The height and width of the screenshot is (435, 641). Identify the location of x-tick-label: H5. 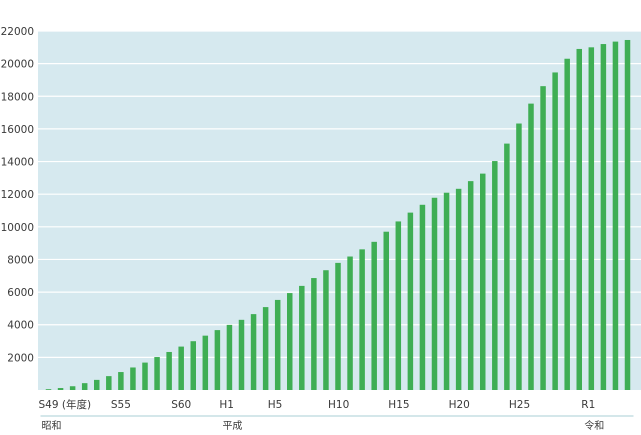
(275, 405).